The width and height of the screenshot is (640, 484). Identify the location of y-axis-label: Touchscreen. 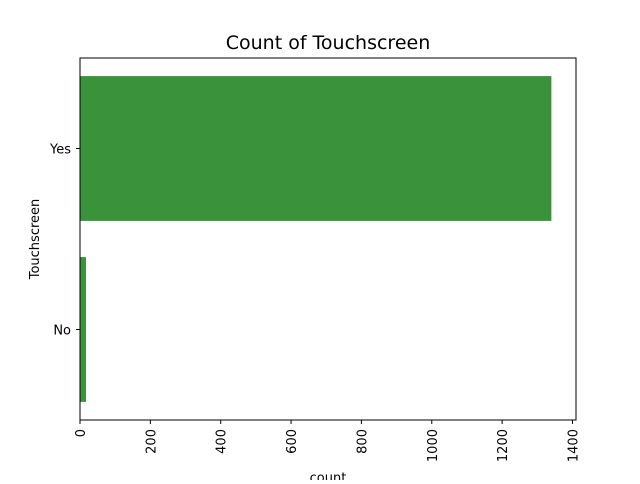
(35, 240).